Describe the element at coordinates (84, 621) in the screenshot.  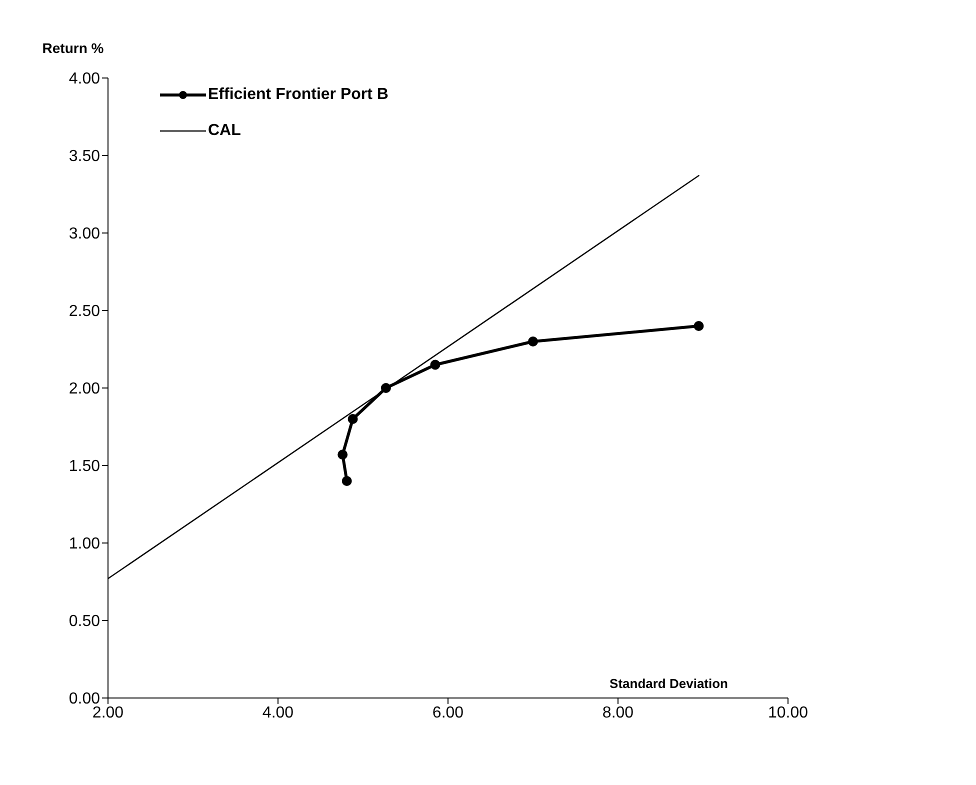
I see `y-tick-label: 0.50` at that location.